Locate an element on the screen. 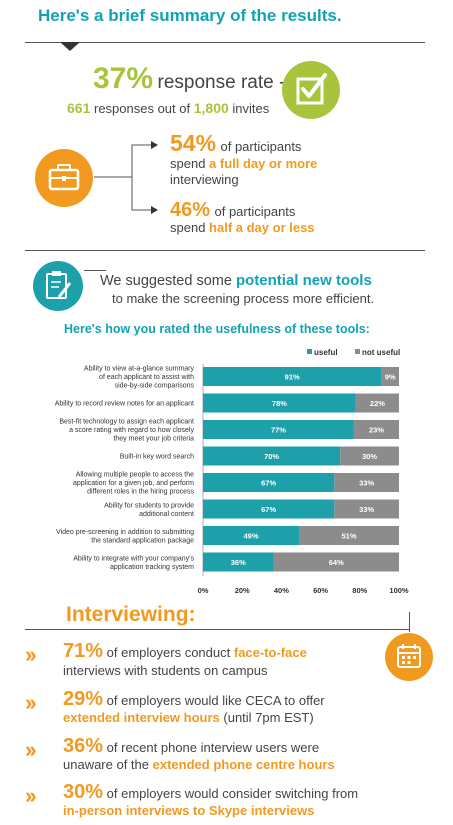  category-label: Ability for students to provide is located at coordinates (149, 505).